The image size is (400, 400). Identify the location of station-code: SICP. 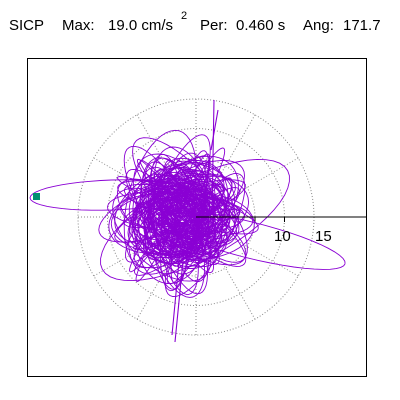
(27, 25).